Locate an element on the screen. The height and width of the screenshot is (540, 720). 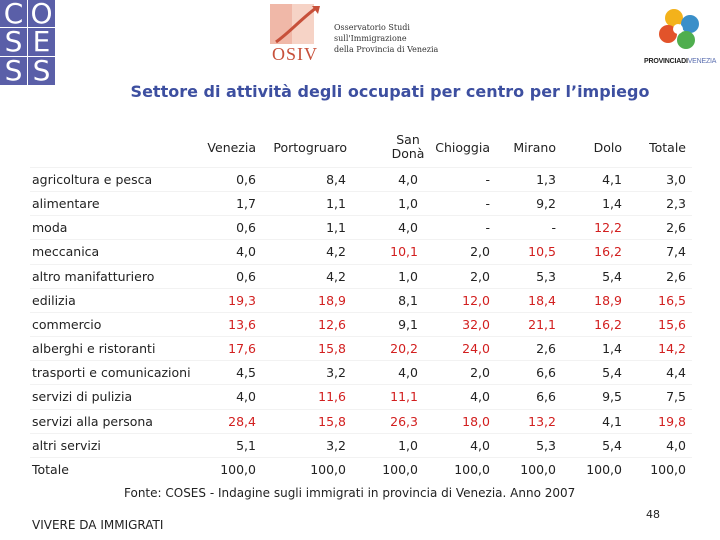
osiv-caption-line: Osservatorio Studi is located at coordinates (372, 27).